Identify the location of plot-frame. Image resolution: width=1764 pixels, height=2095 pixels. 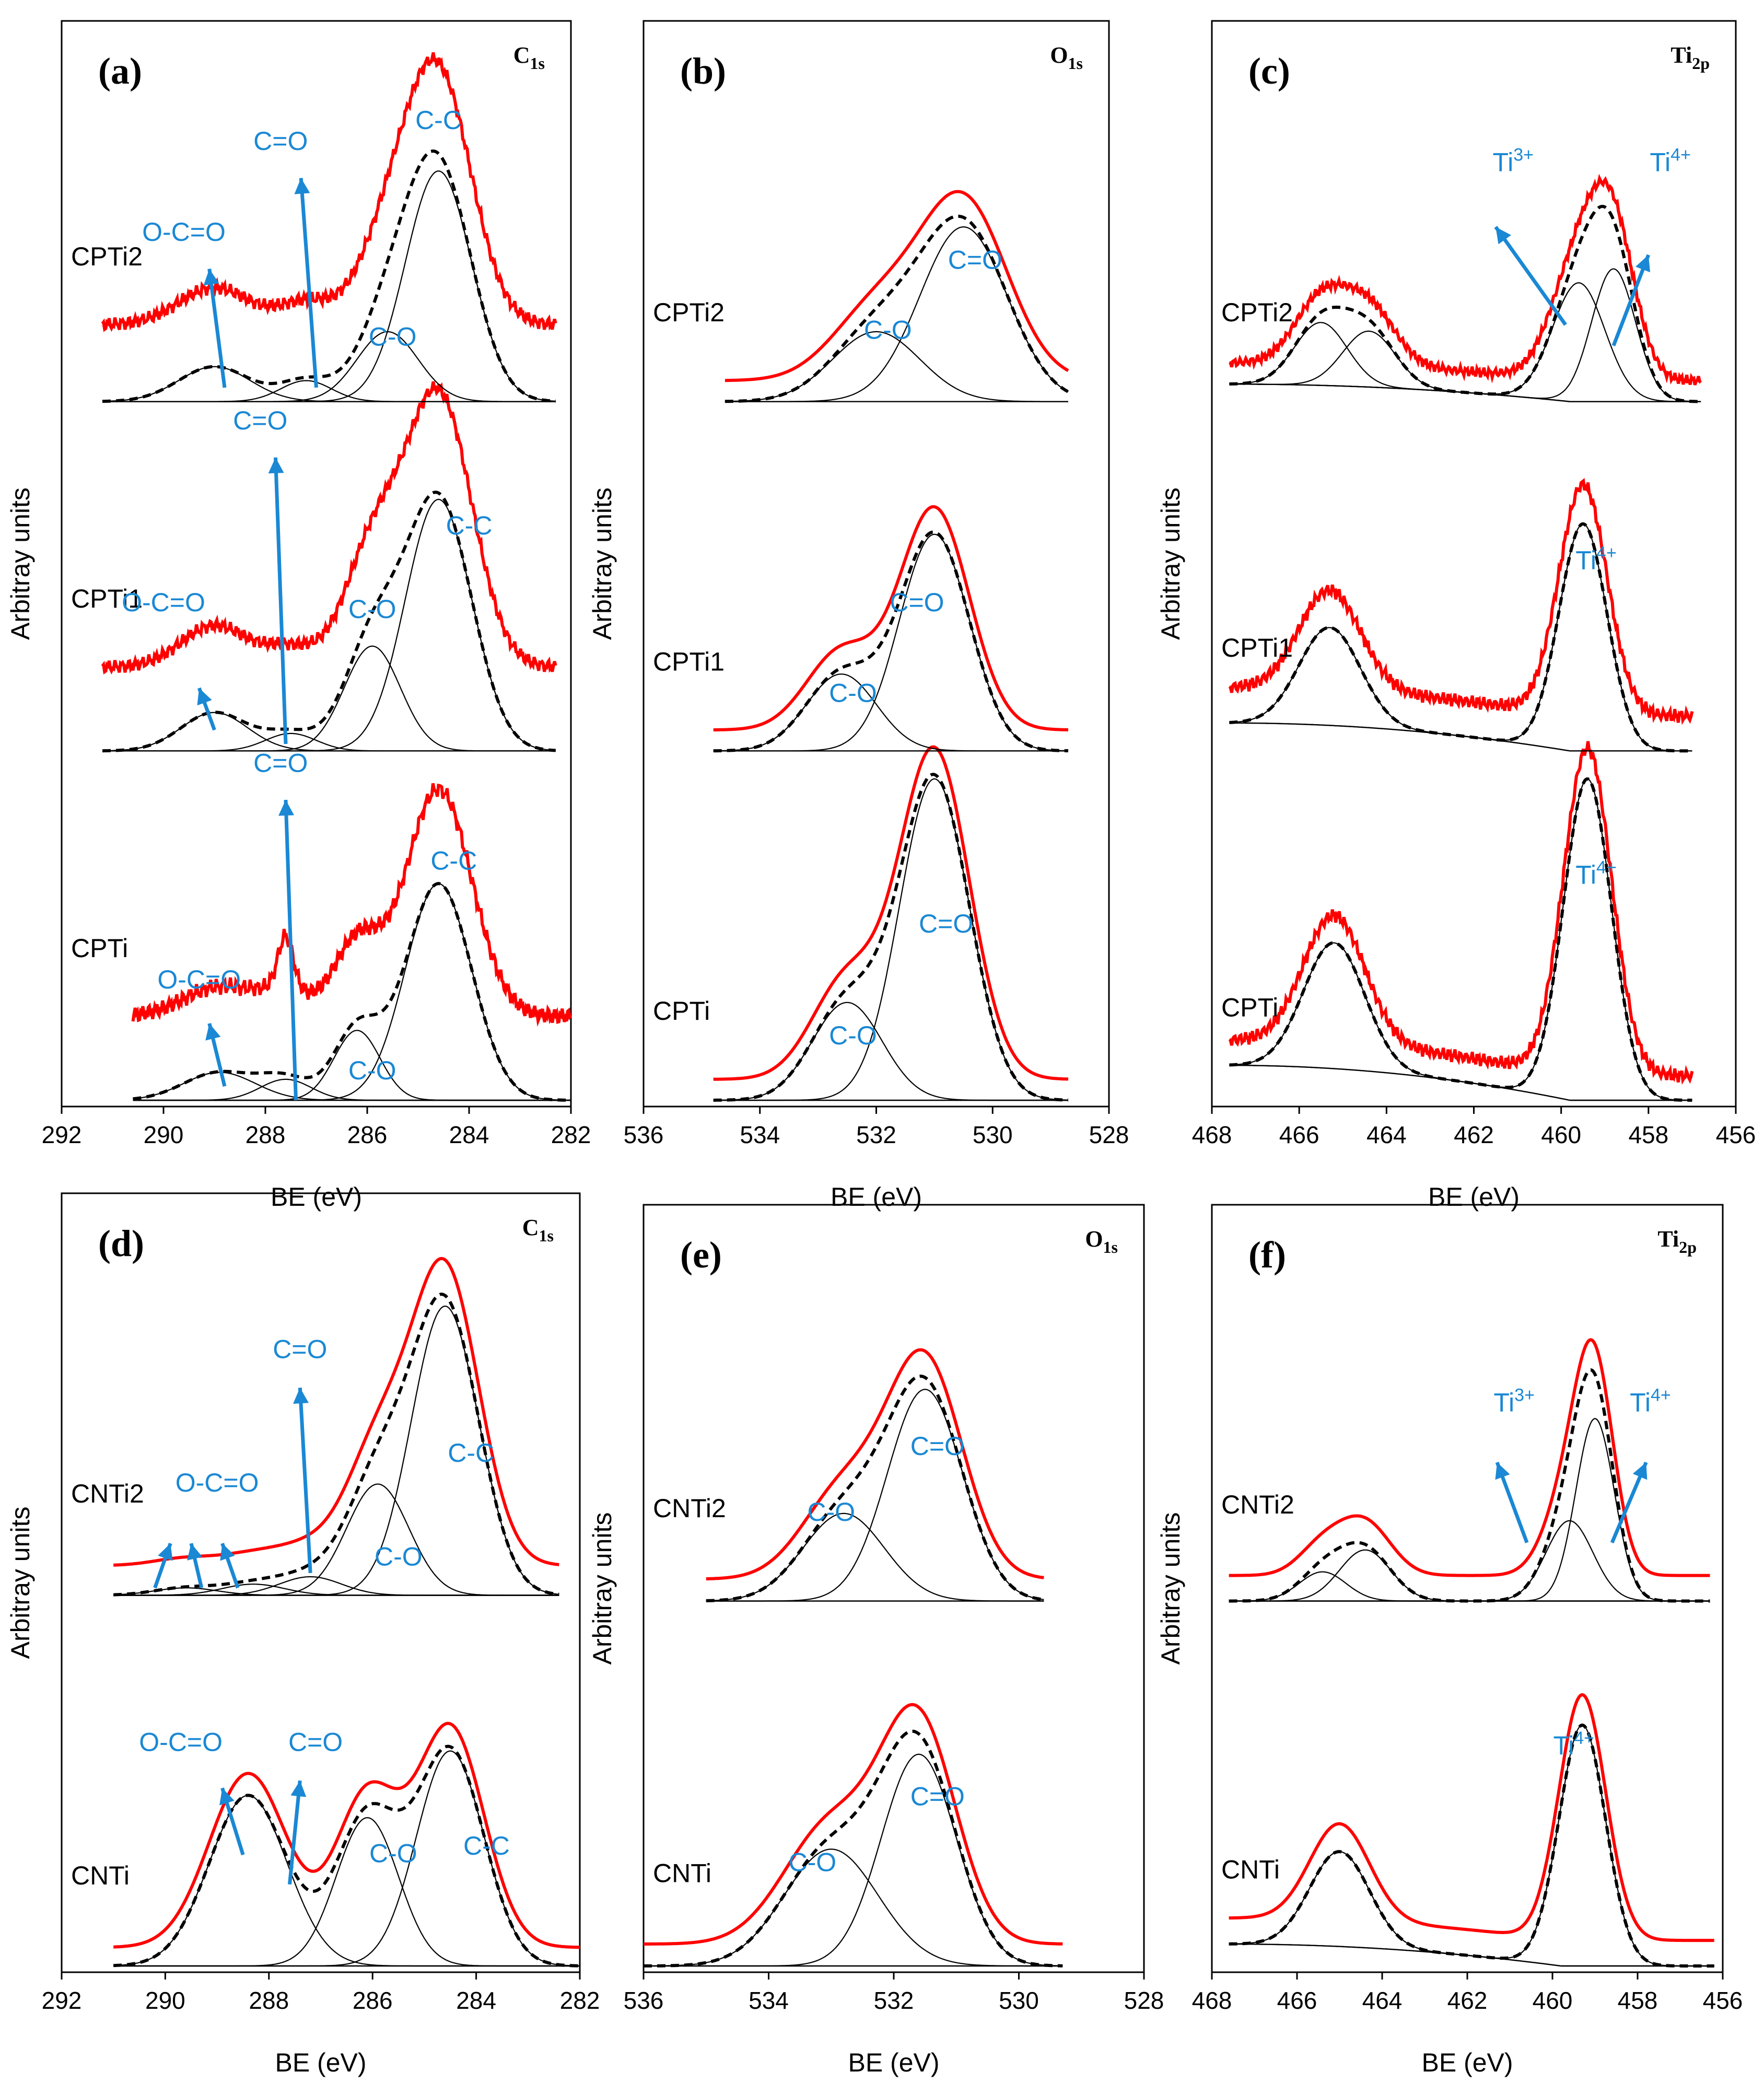
(321, 1582).